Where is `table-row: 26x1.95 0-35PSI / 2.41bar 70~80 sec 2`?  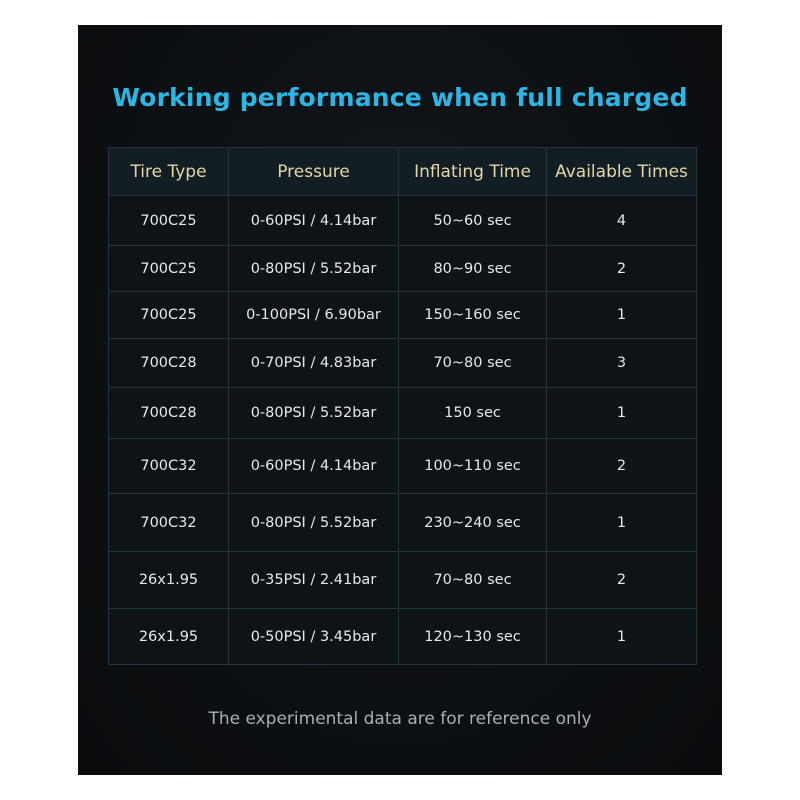 table-row: 26x1.95 0-35PSI / 2.41bar 70~80 sec 2 is located at coordinates (402, 580).